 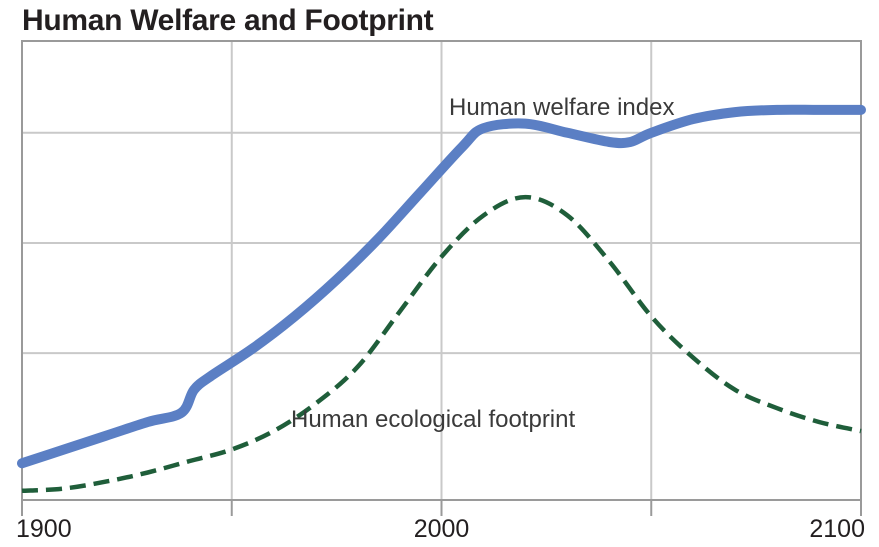 What do you see at coordinates (837, 529) in the screenshot?
I see `x-tick-label: 2100` at bounding box center [837, 529].